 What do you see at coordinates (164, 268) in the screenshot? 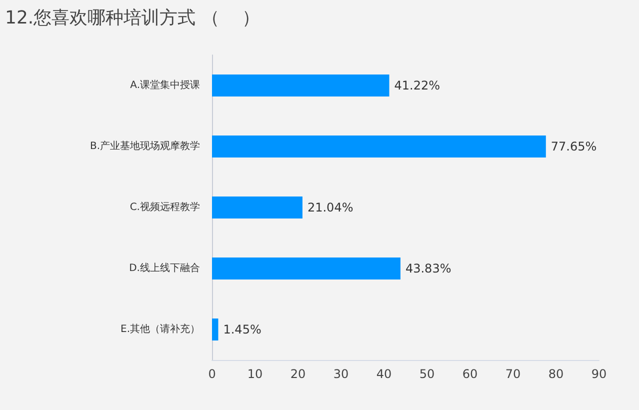
I see `y-tick-label: D.线上线下融合` at bounding box center [164, 268].